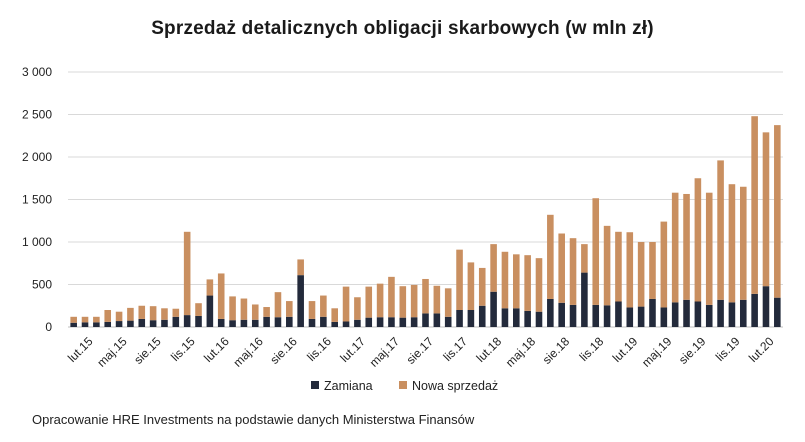  I want to click on x-tick-label: lis.15, so click(183, 349).